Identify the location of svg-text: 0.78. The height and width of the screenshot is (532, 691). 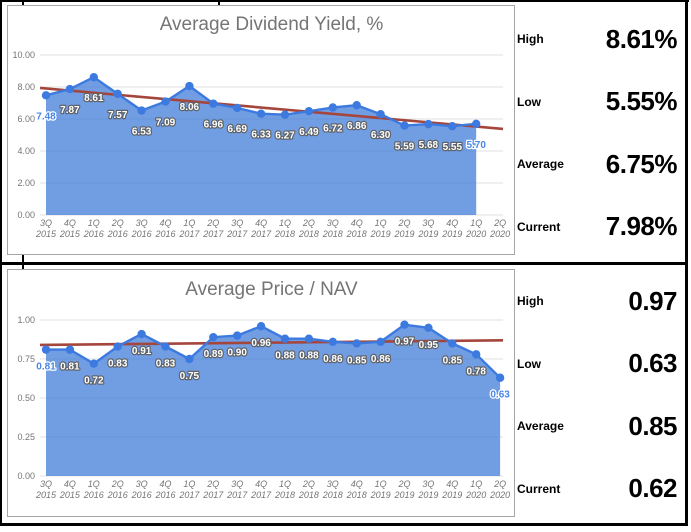
(476, 371).